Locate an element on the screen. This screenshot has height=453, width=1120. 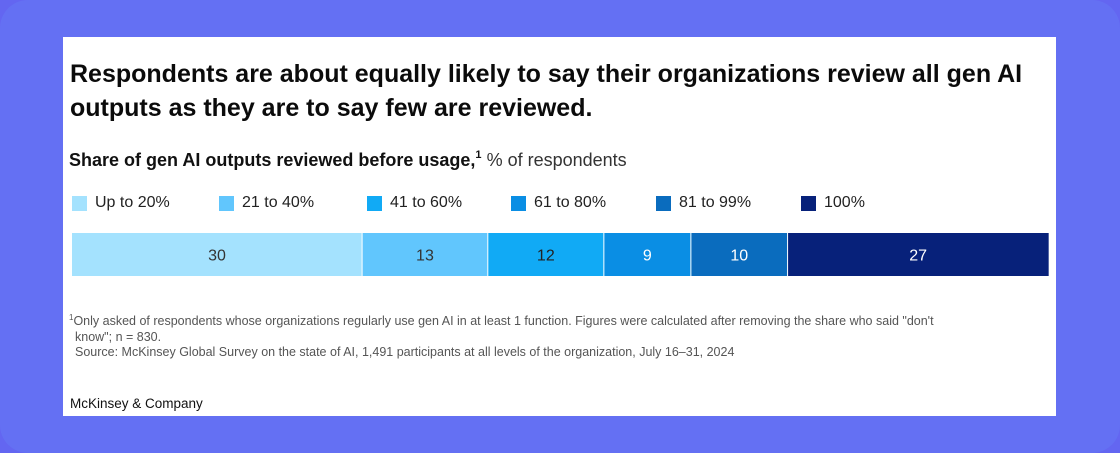
legend-label: 81 to 99% is located at coordinates (715, 202).